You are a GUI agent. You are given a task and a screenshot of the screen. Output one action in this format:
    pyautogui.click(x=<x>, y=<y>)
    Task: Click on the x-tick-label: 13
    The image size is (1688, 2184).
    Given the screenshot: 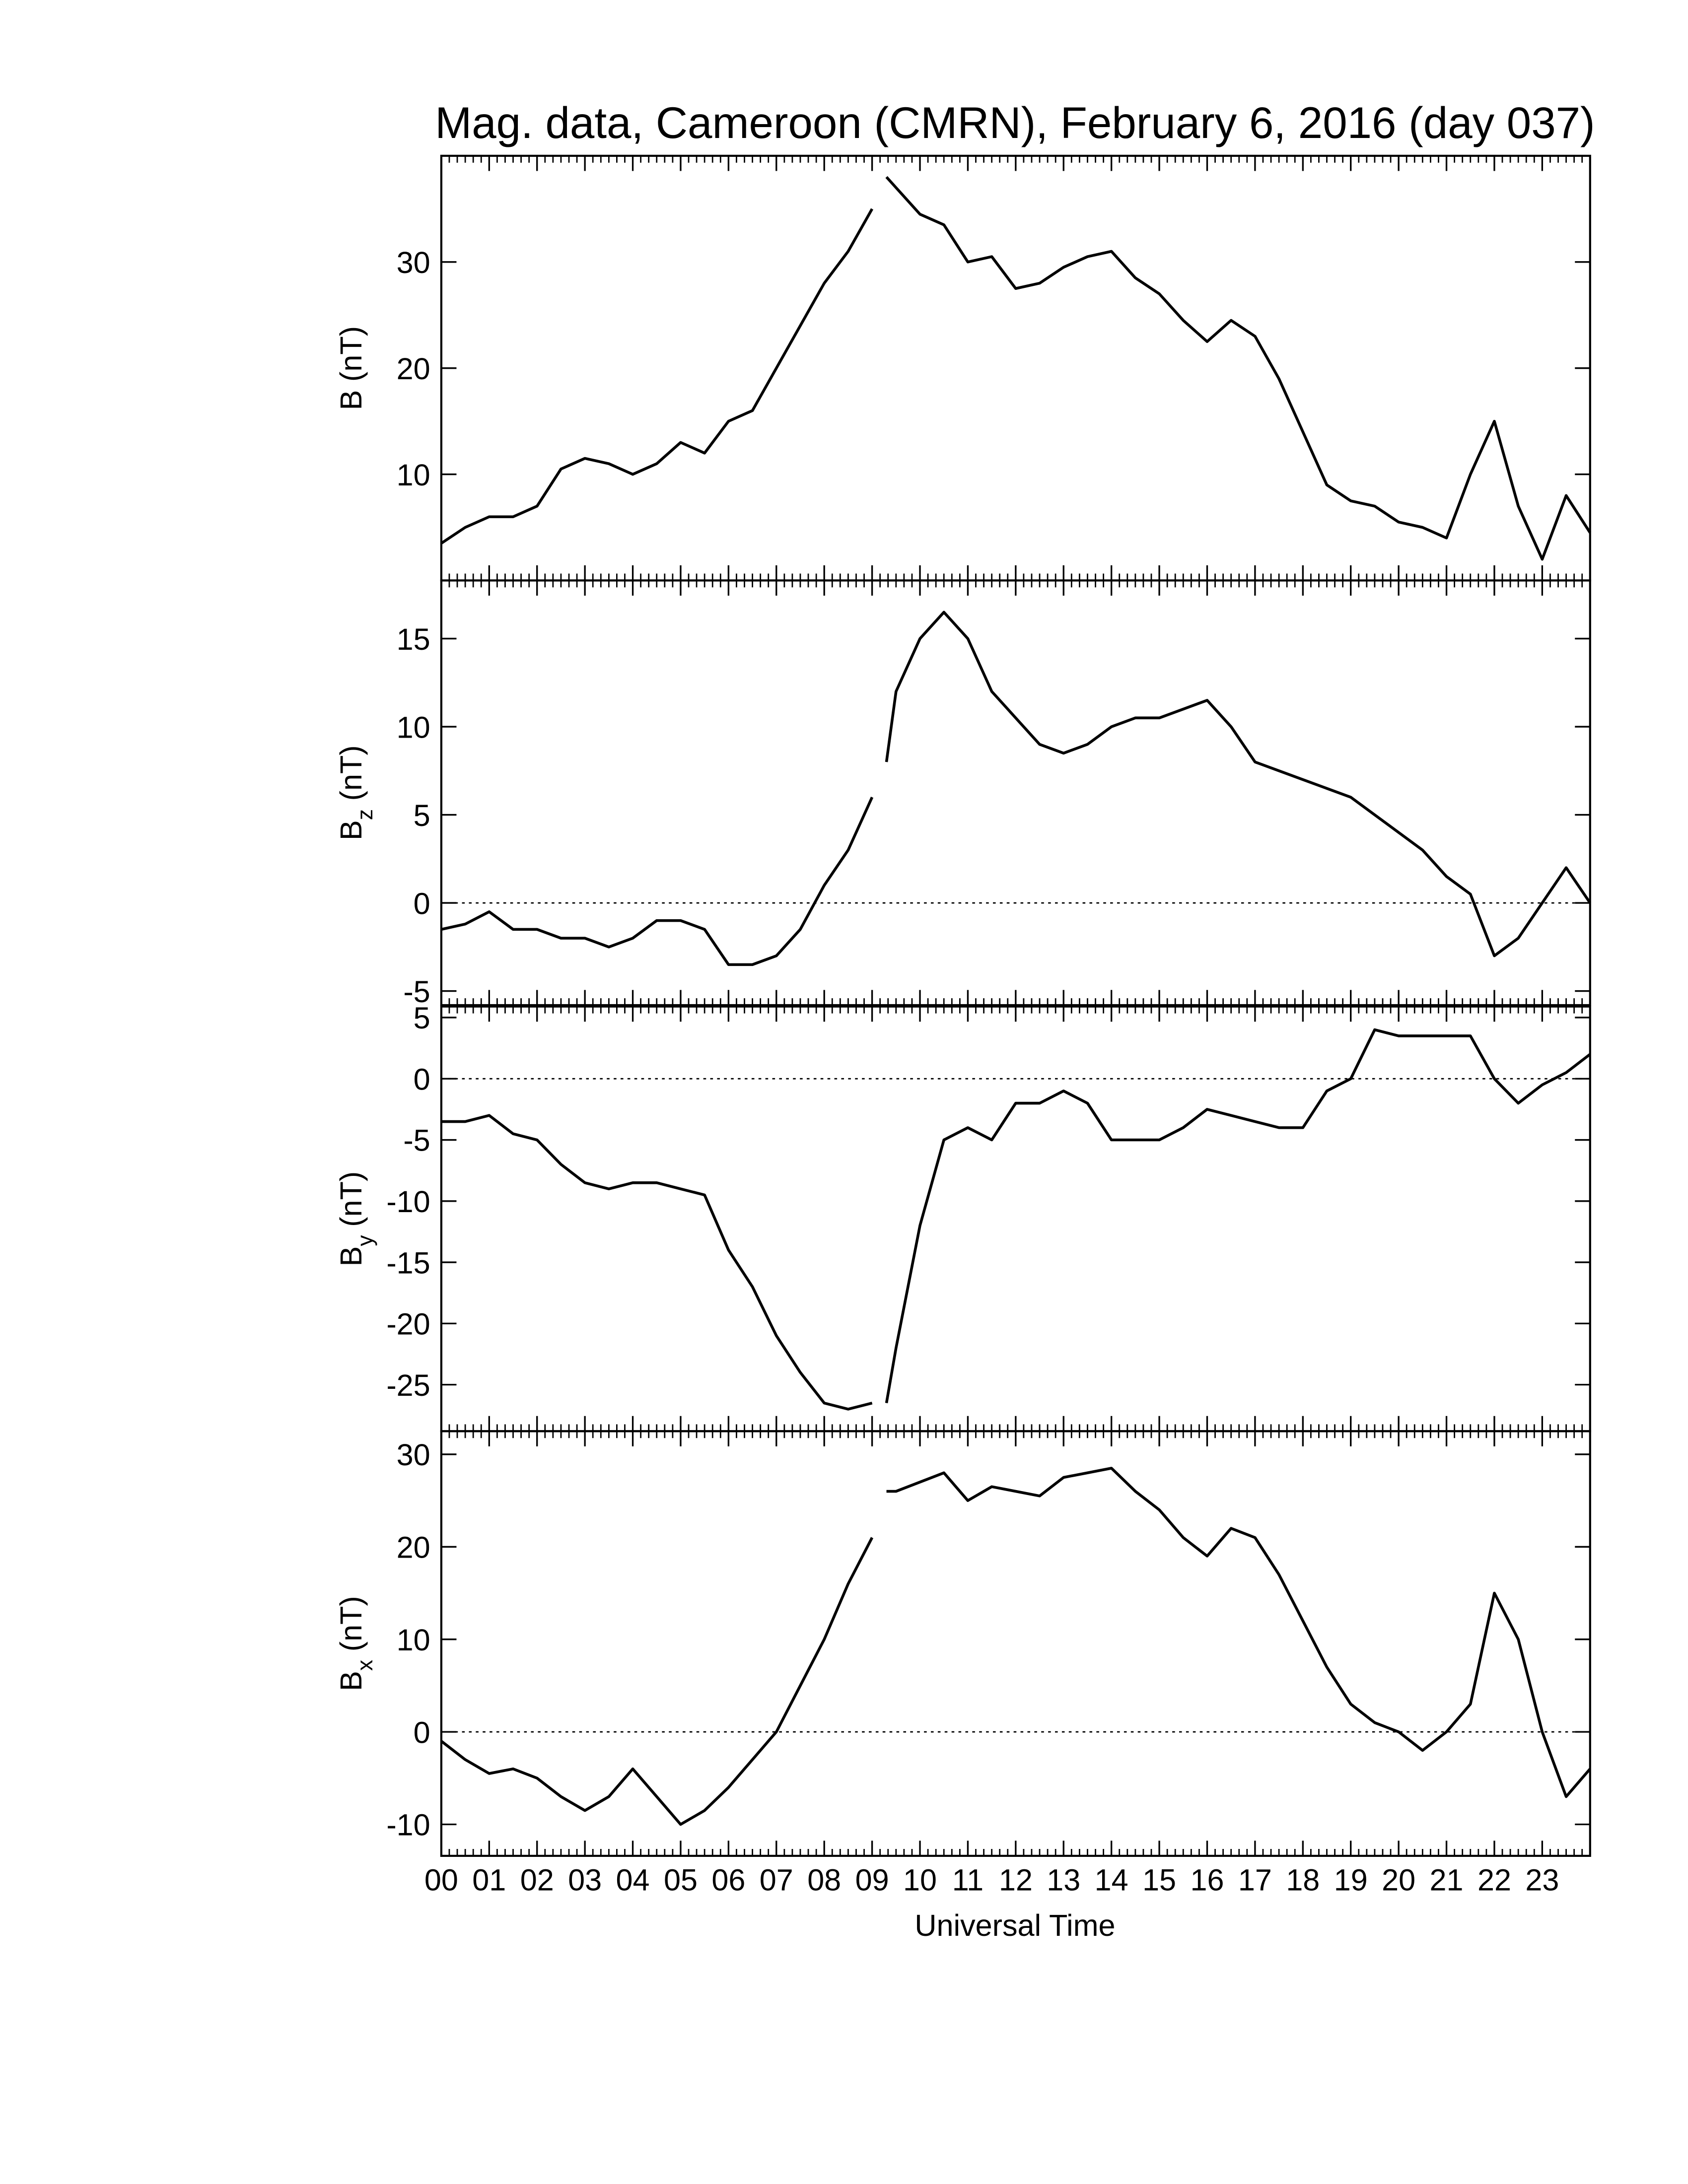 What is the action you would take?
    pyautogui.click(x=1063, y=1880)
    